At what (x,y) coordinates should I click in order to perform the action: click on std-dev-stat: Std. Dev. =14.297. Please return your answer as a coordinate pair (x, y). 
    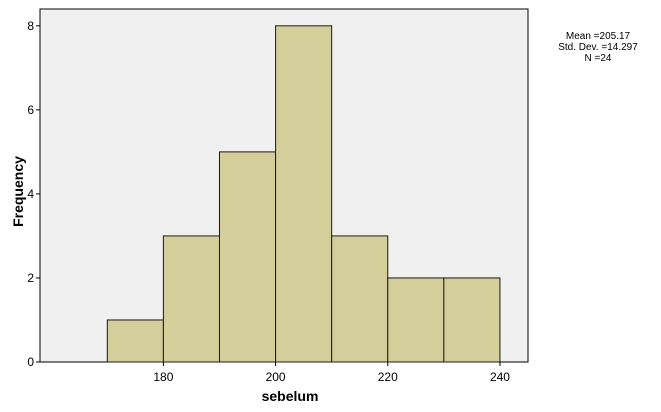
    Looking at the image, I should click on (598, 47).